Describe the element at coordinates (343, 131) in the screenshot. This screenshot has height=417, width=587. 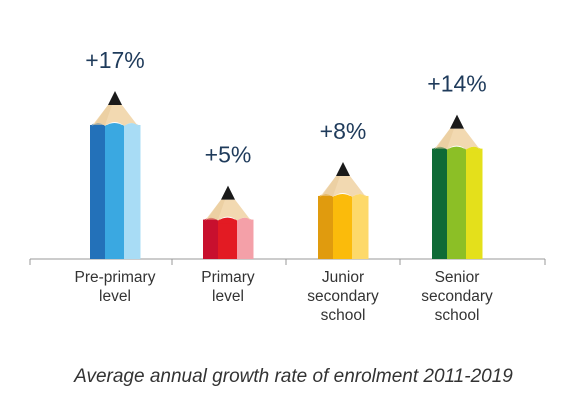
I see `value-label: +8%` at that location.